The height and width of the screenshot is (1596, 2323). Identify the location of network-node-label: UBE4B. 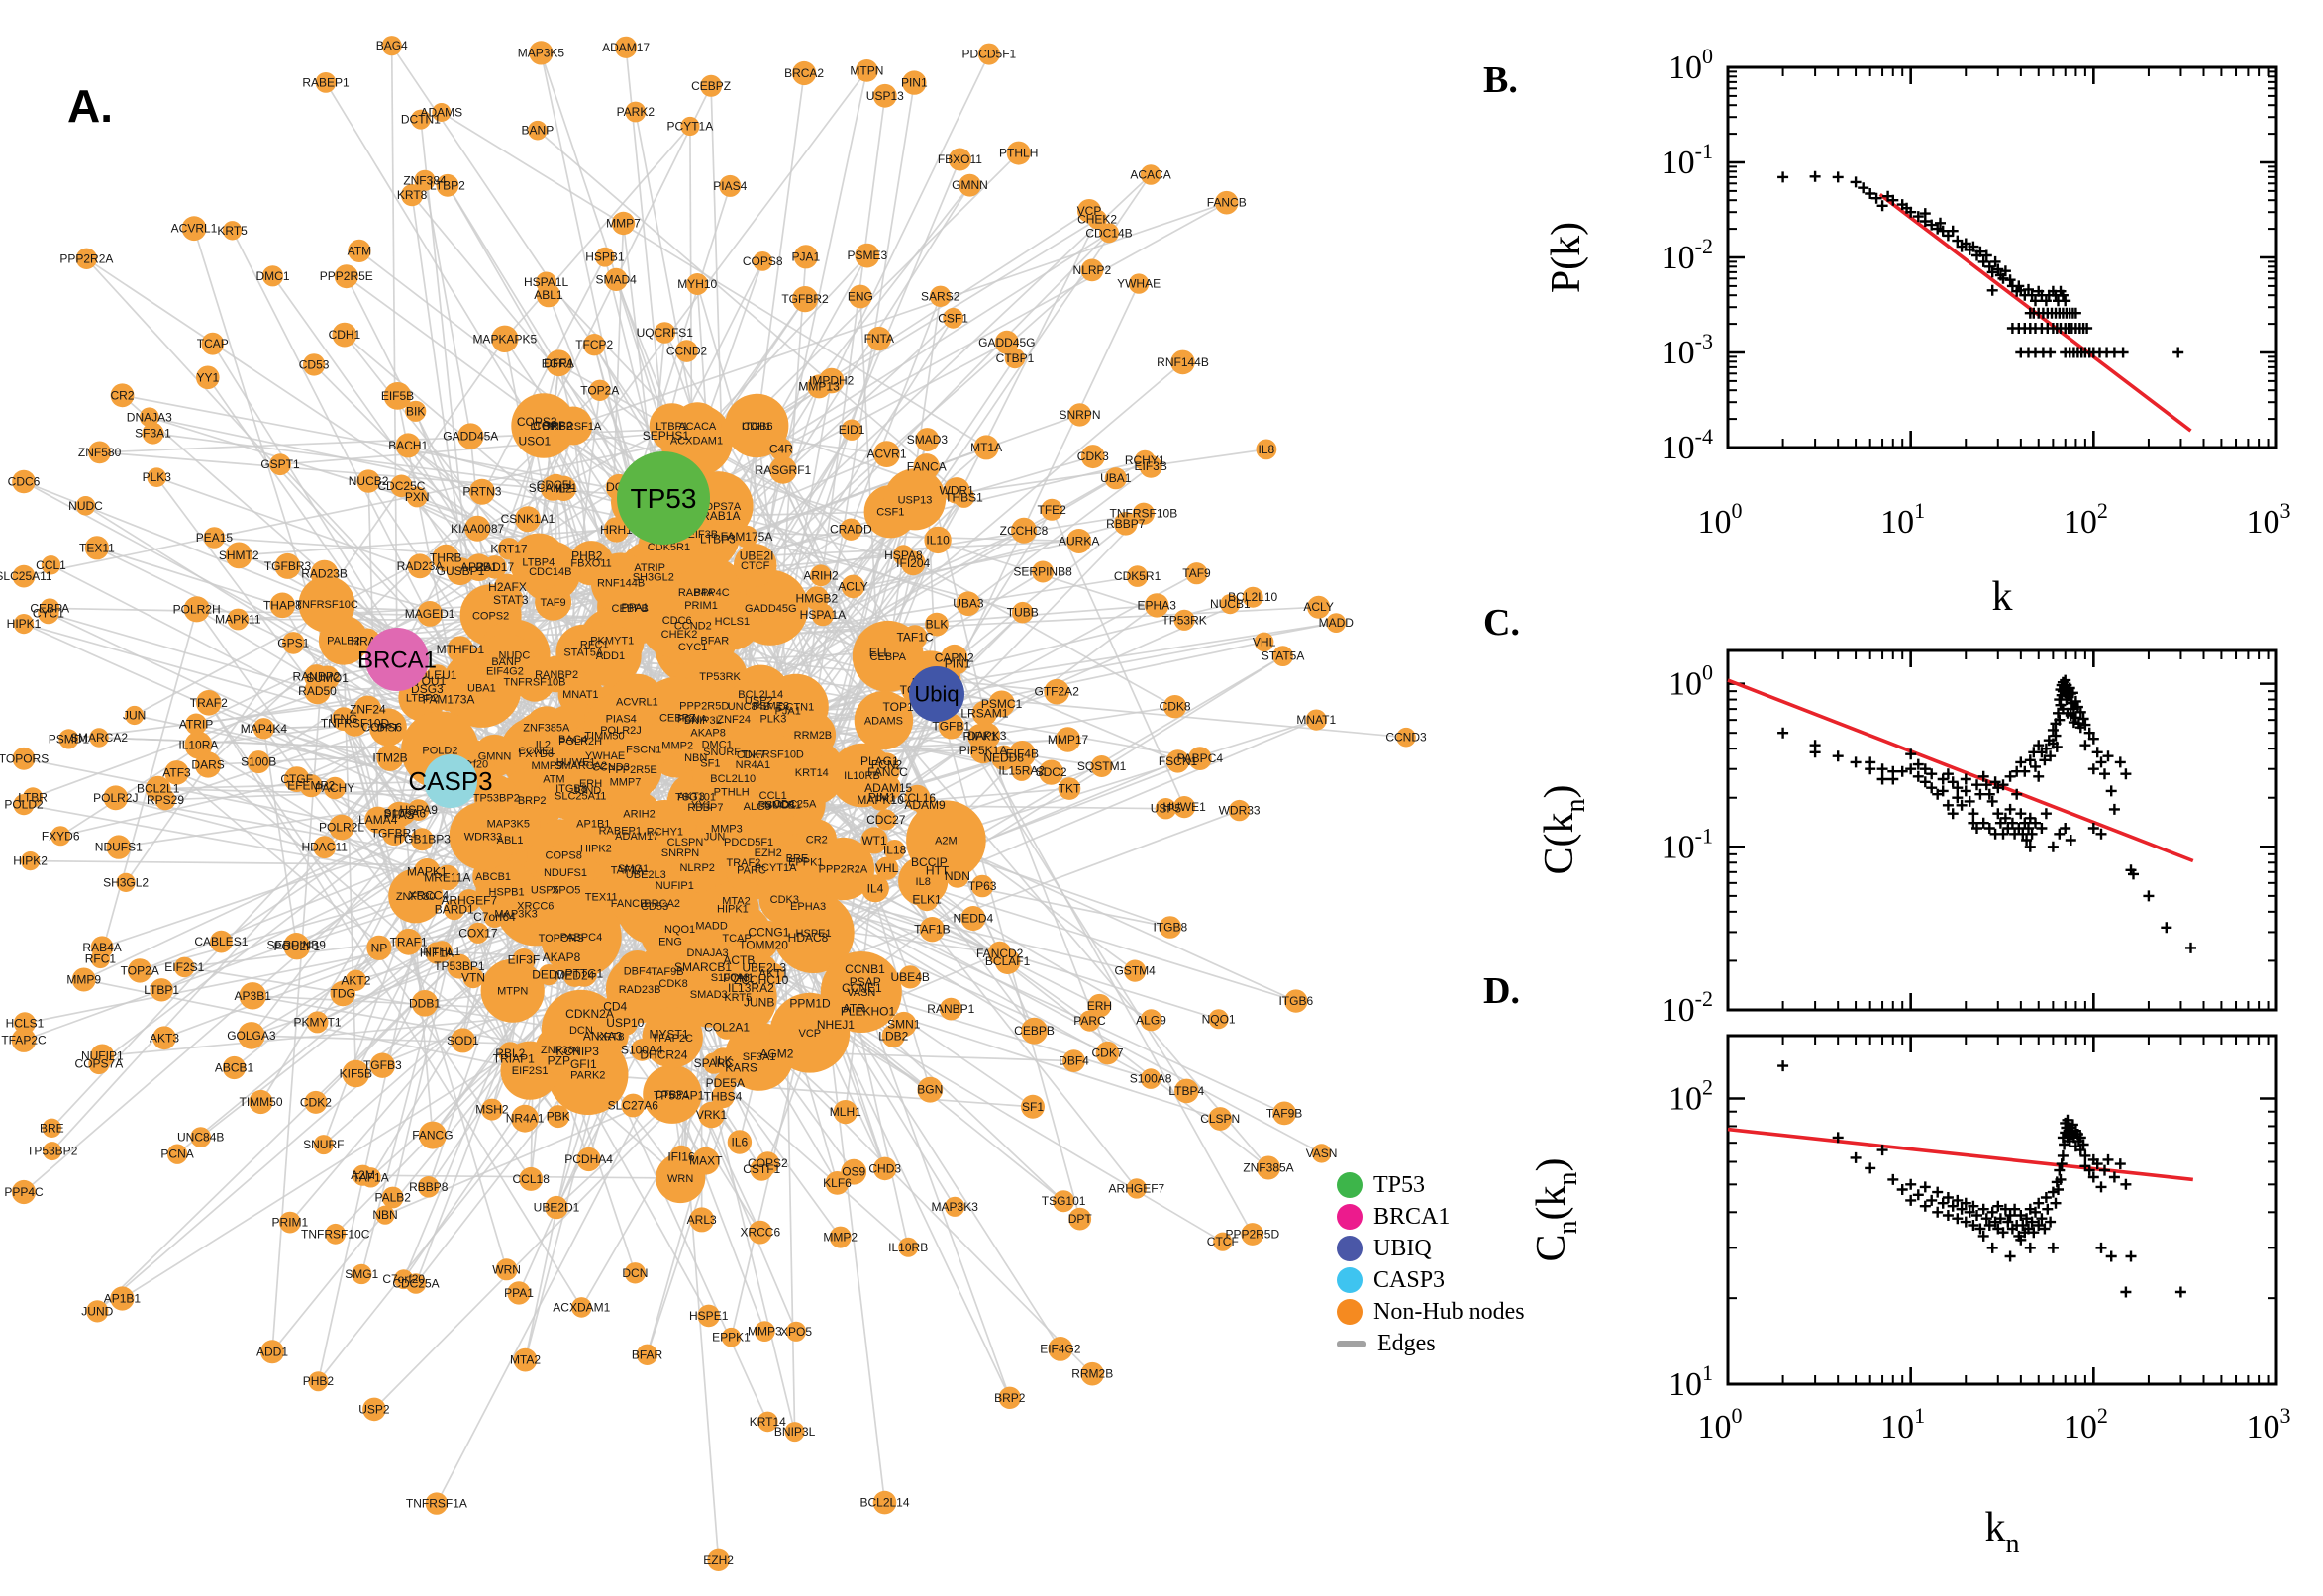
(910, 977).